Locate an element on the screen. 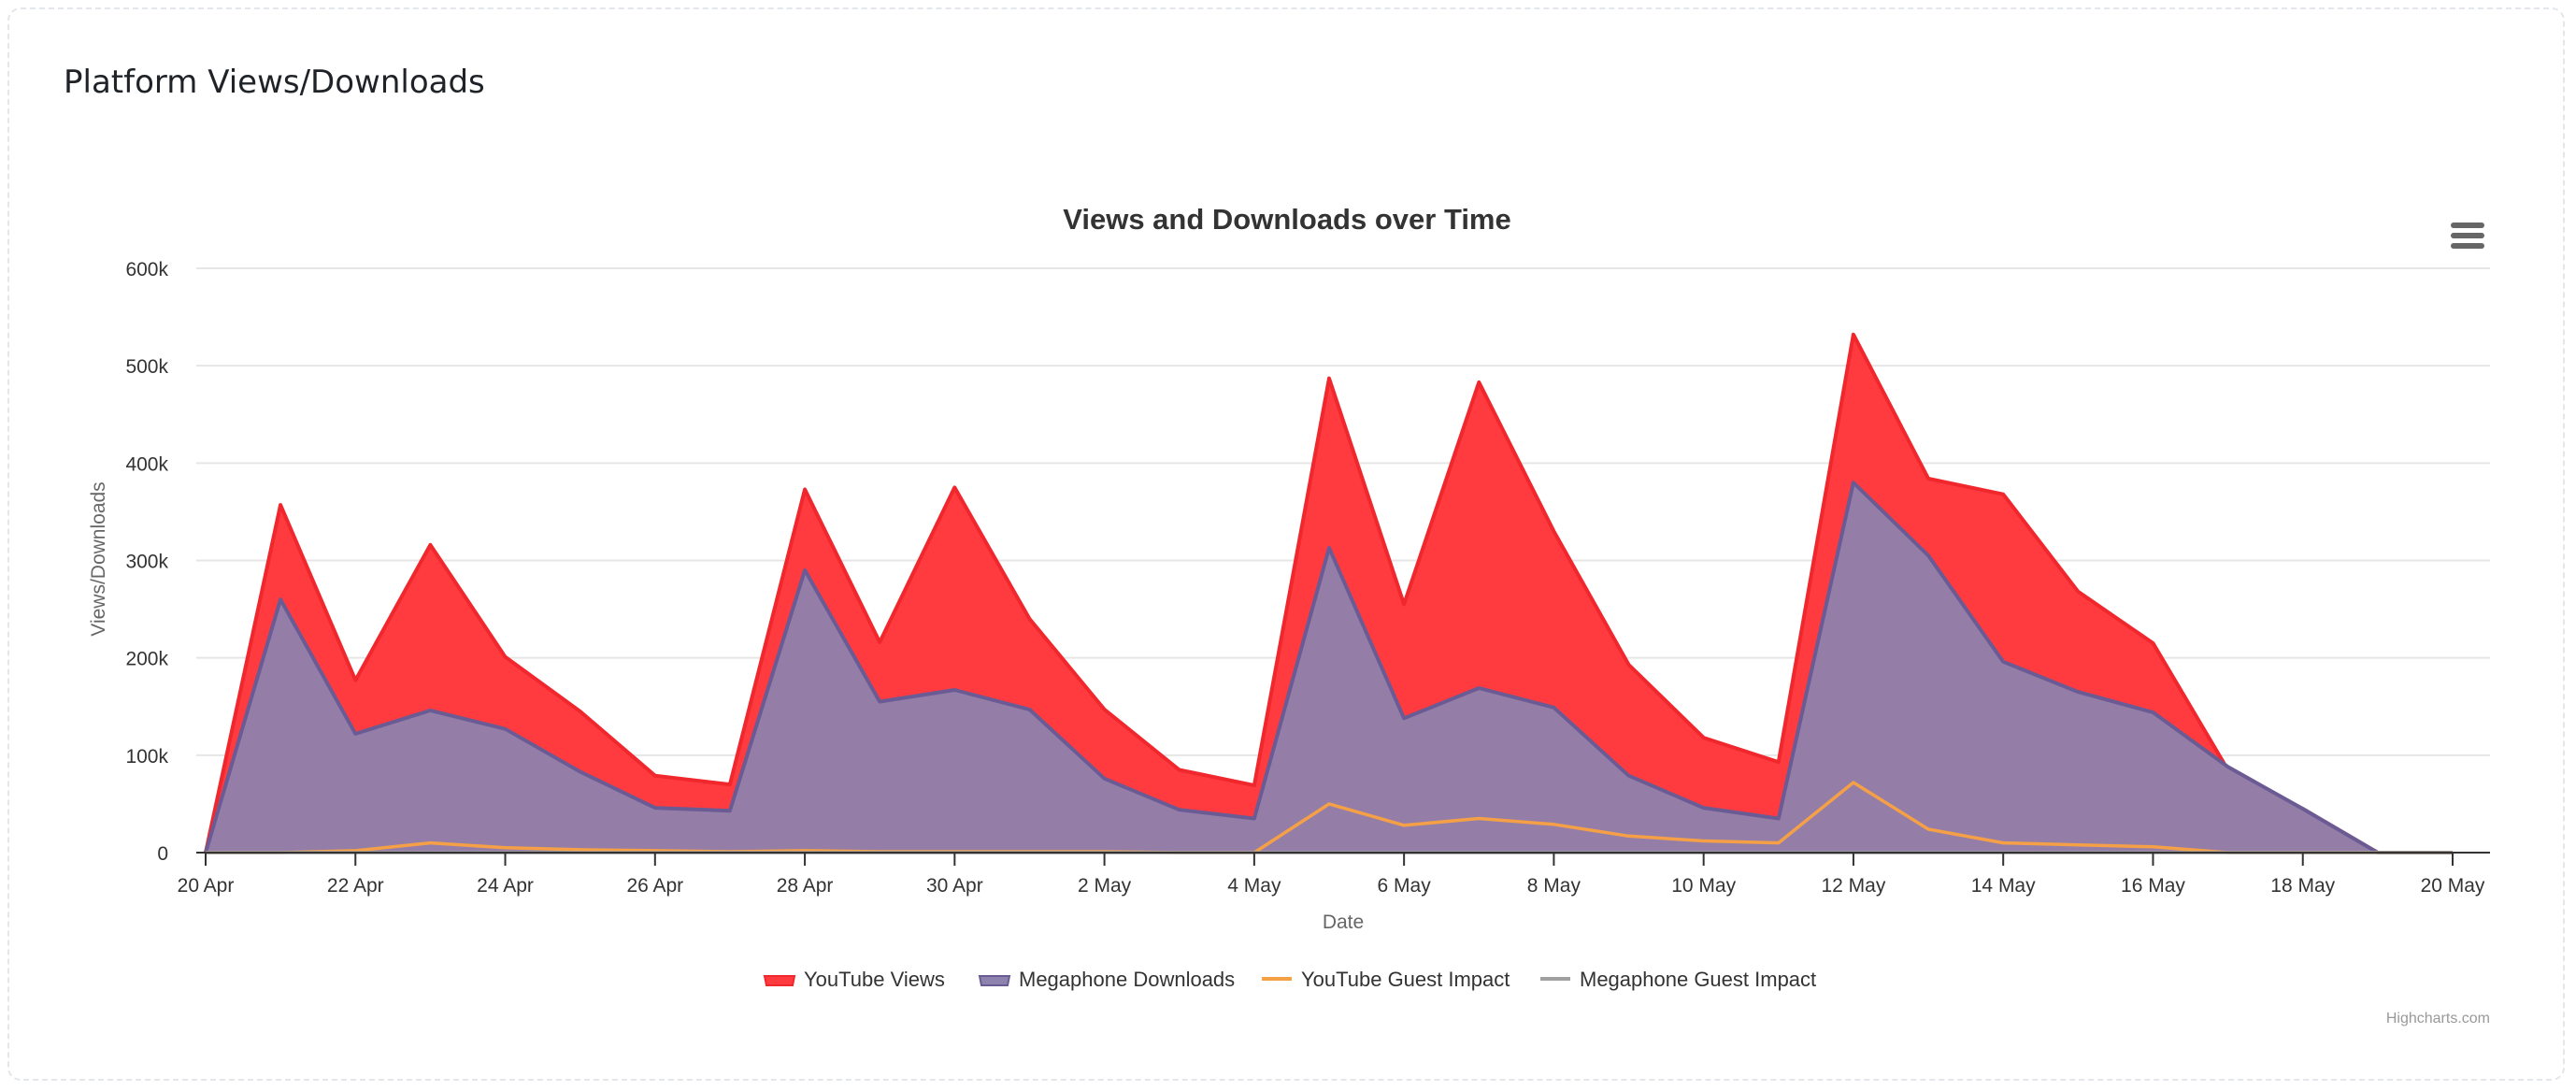  legend-item-megaphone-downloads: Megaphone Downloads is located at coordinates (1106, 979).